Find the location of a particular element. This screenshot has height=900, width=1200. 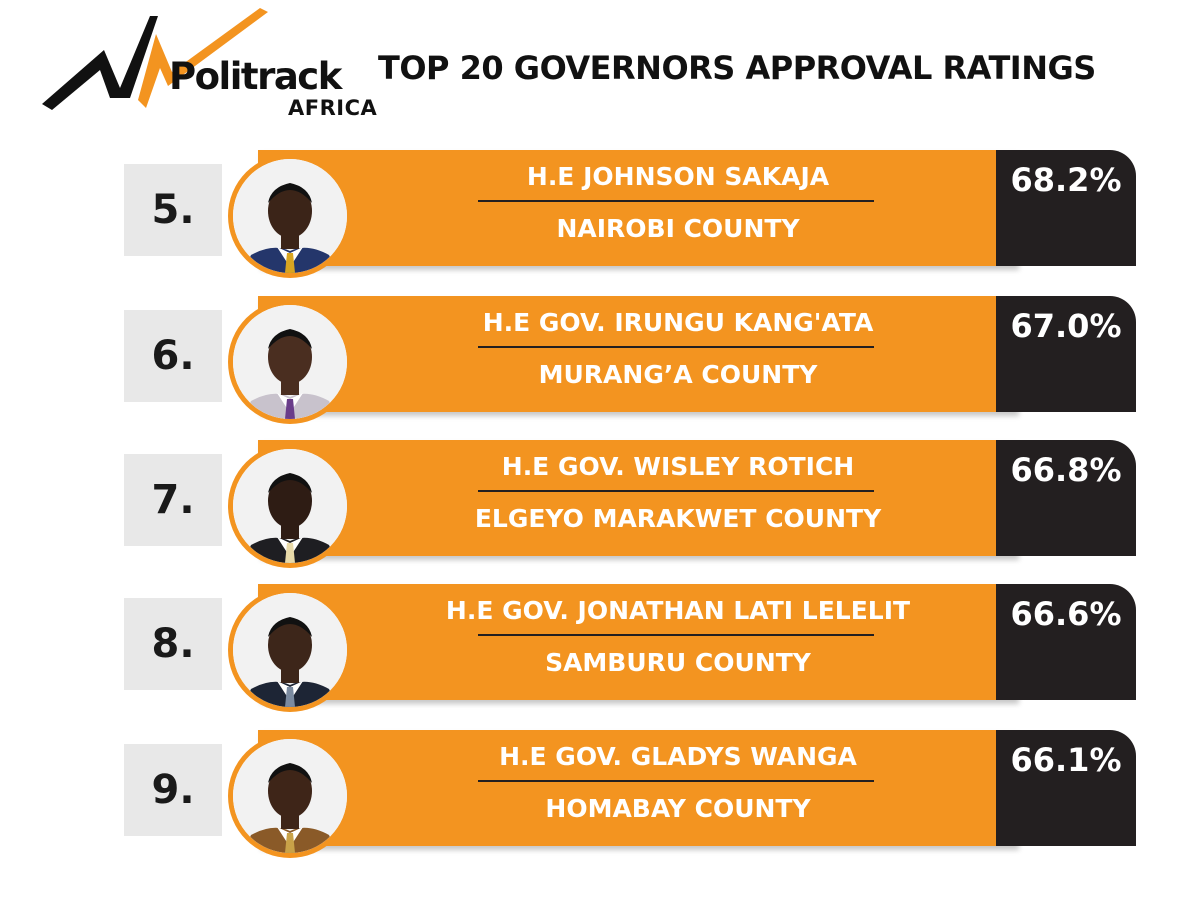

rank-badge: 5. is located at coordinates (173, 210).